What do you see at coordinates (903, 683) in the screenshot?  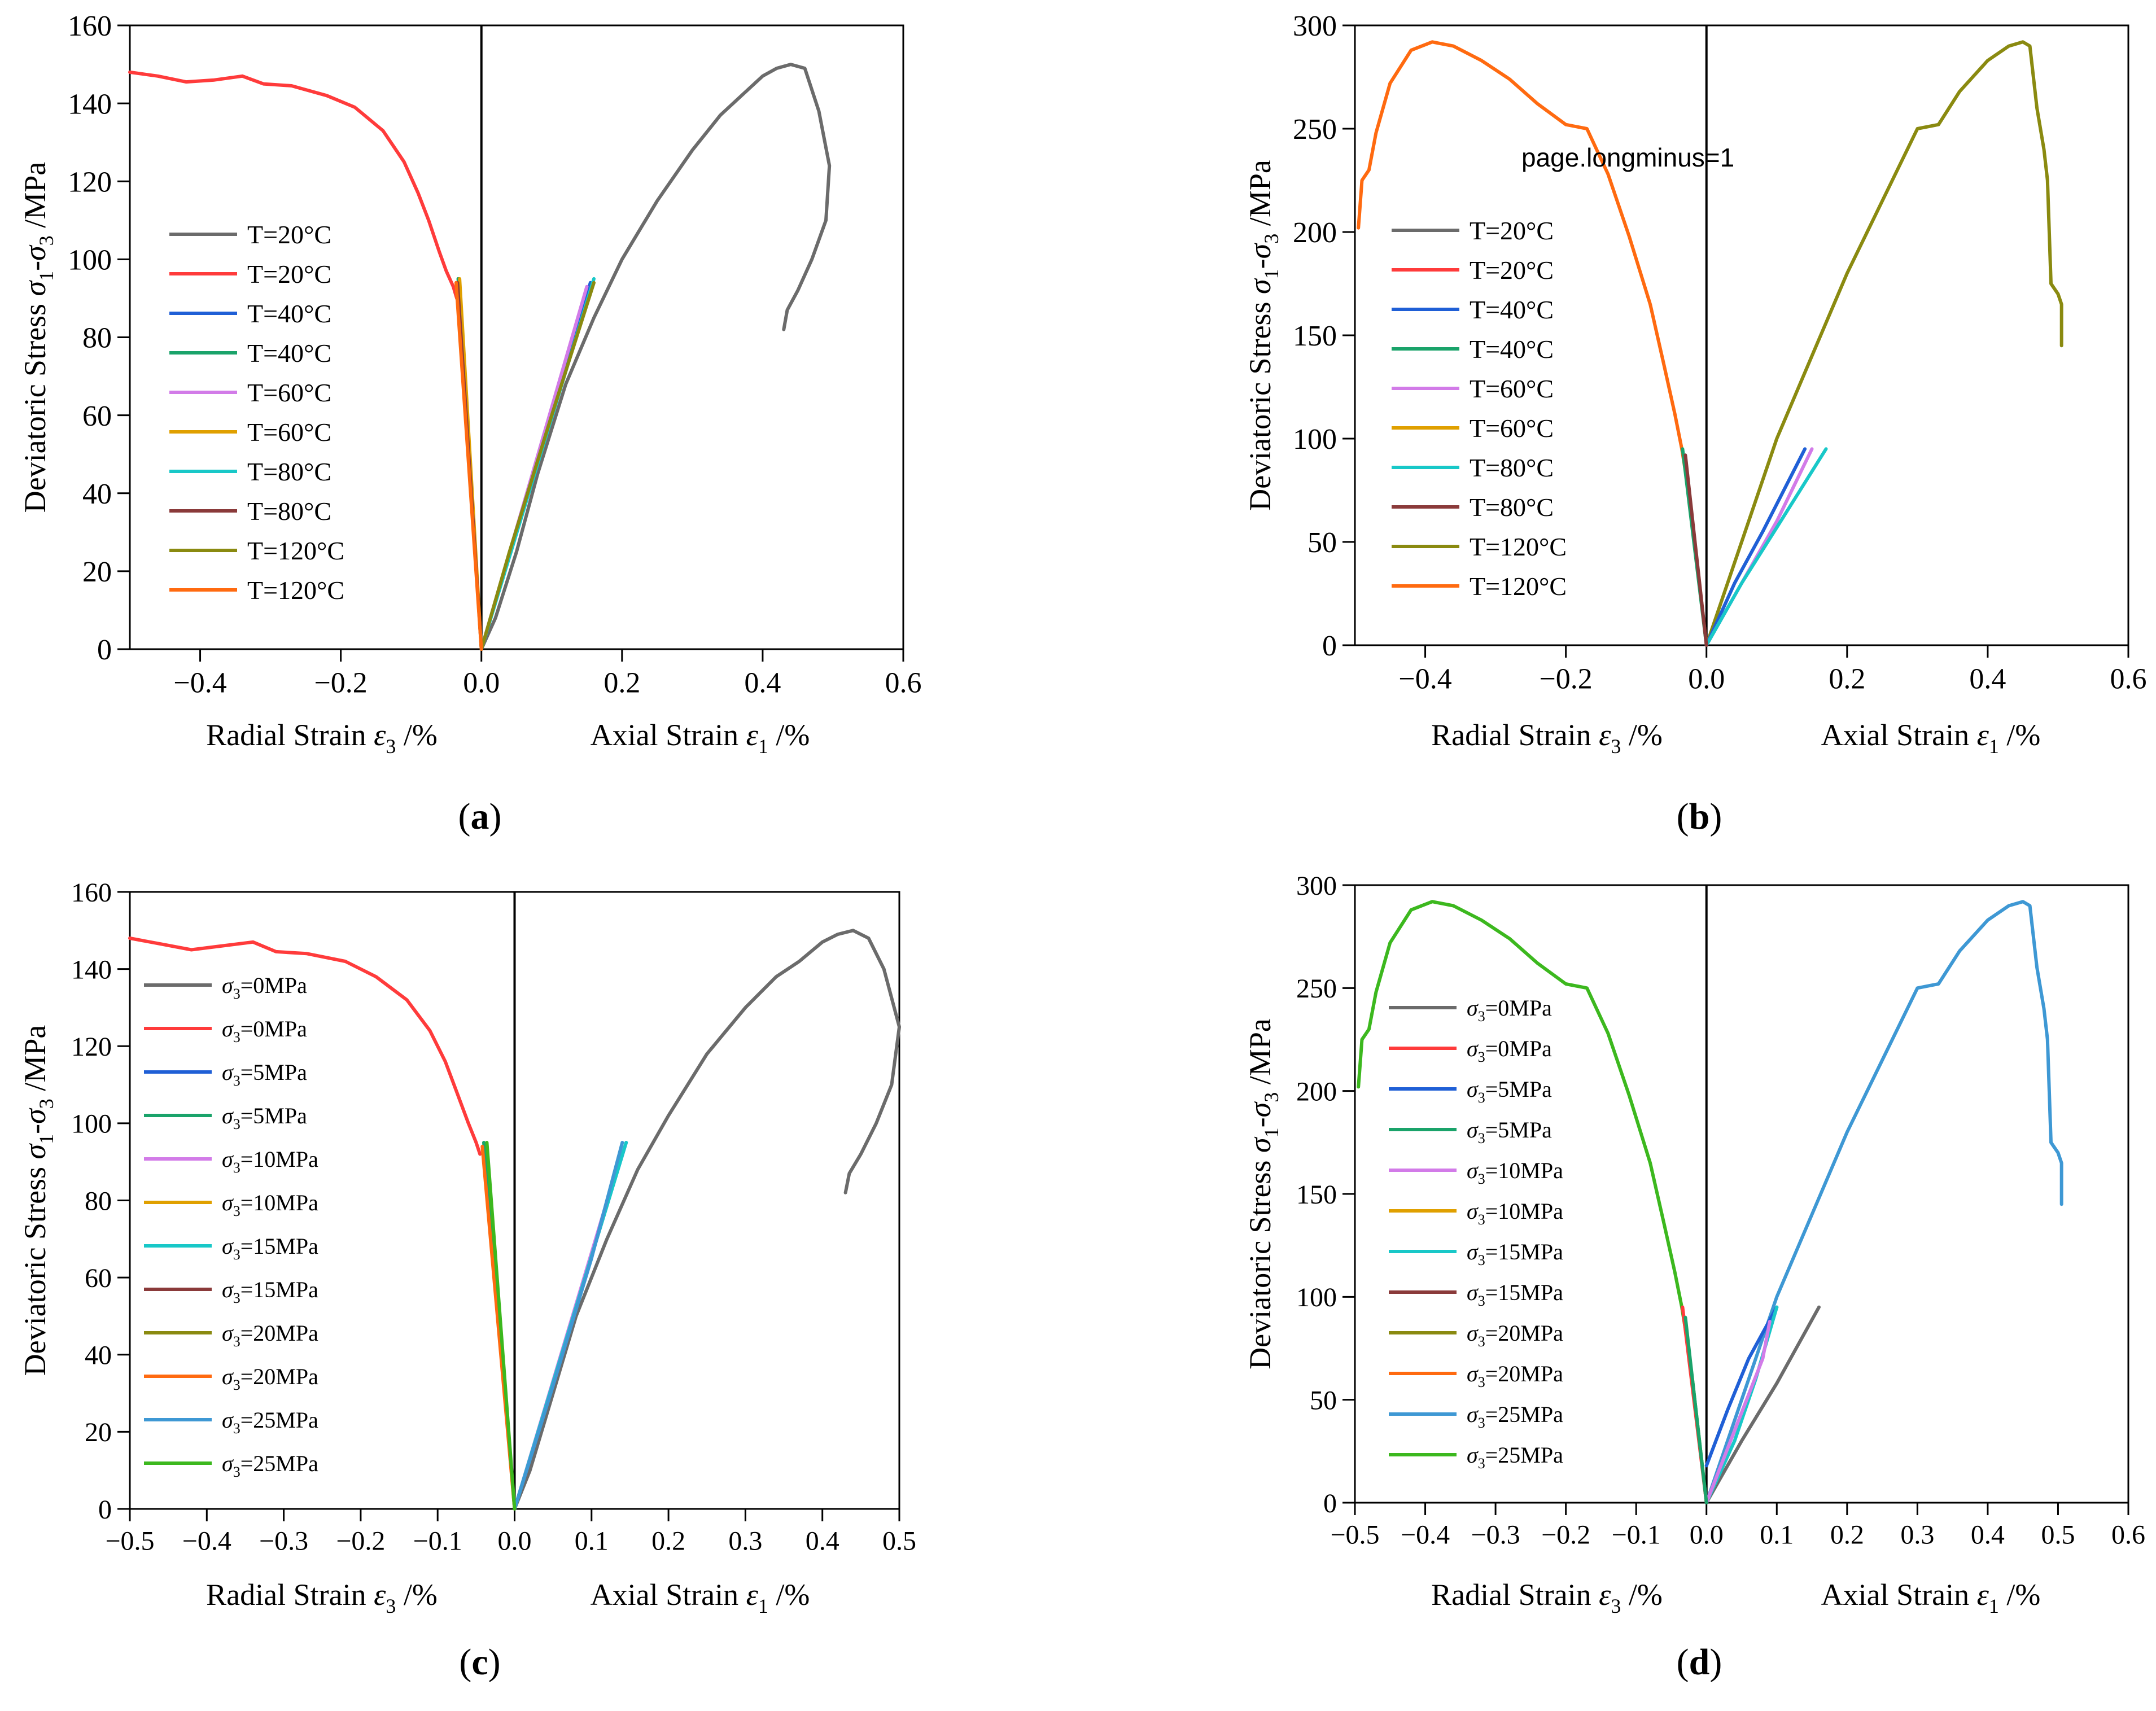 I see `x-tick-label: 0.6` at bounding box center [903, 683].